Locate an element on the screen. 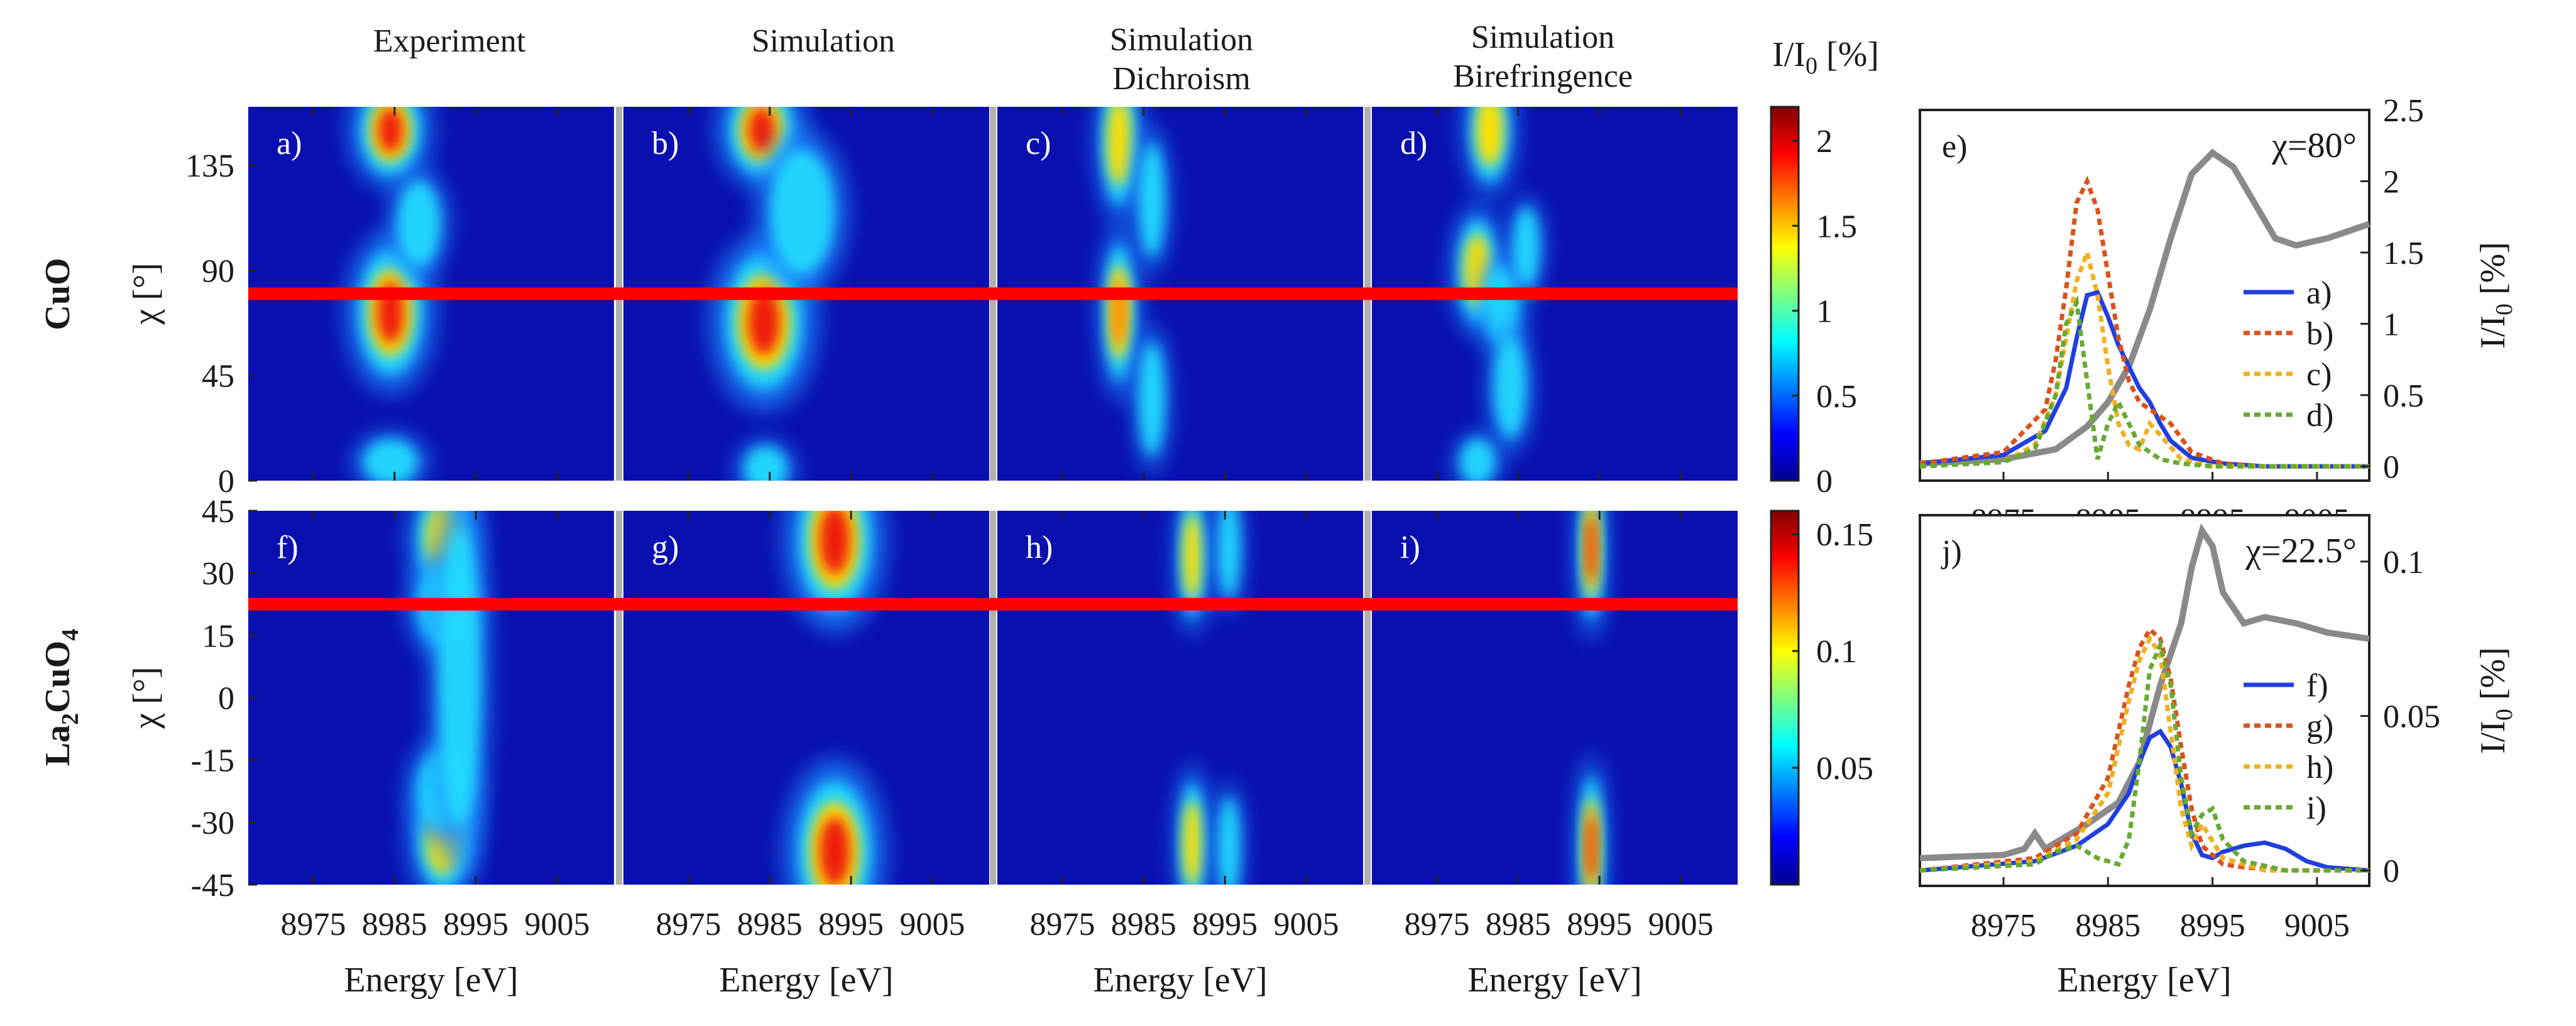  series-line-g is located at coordinates (2144, 750).